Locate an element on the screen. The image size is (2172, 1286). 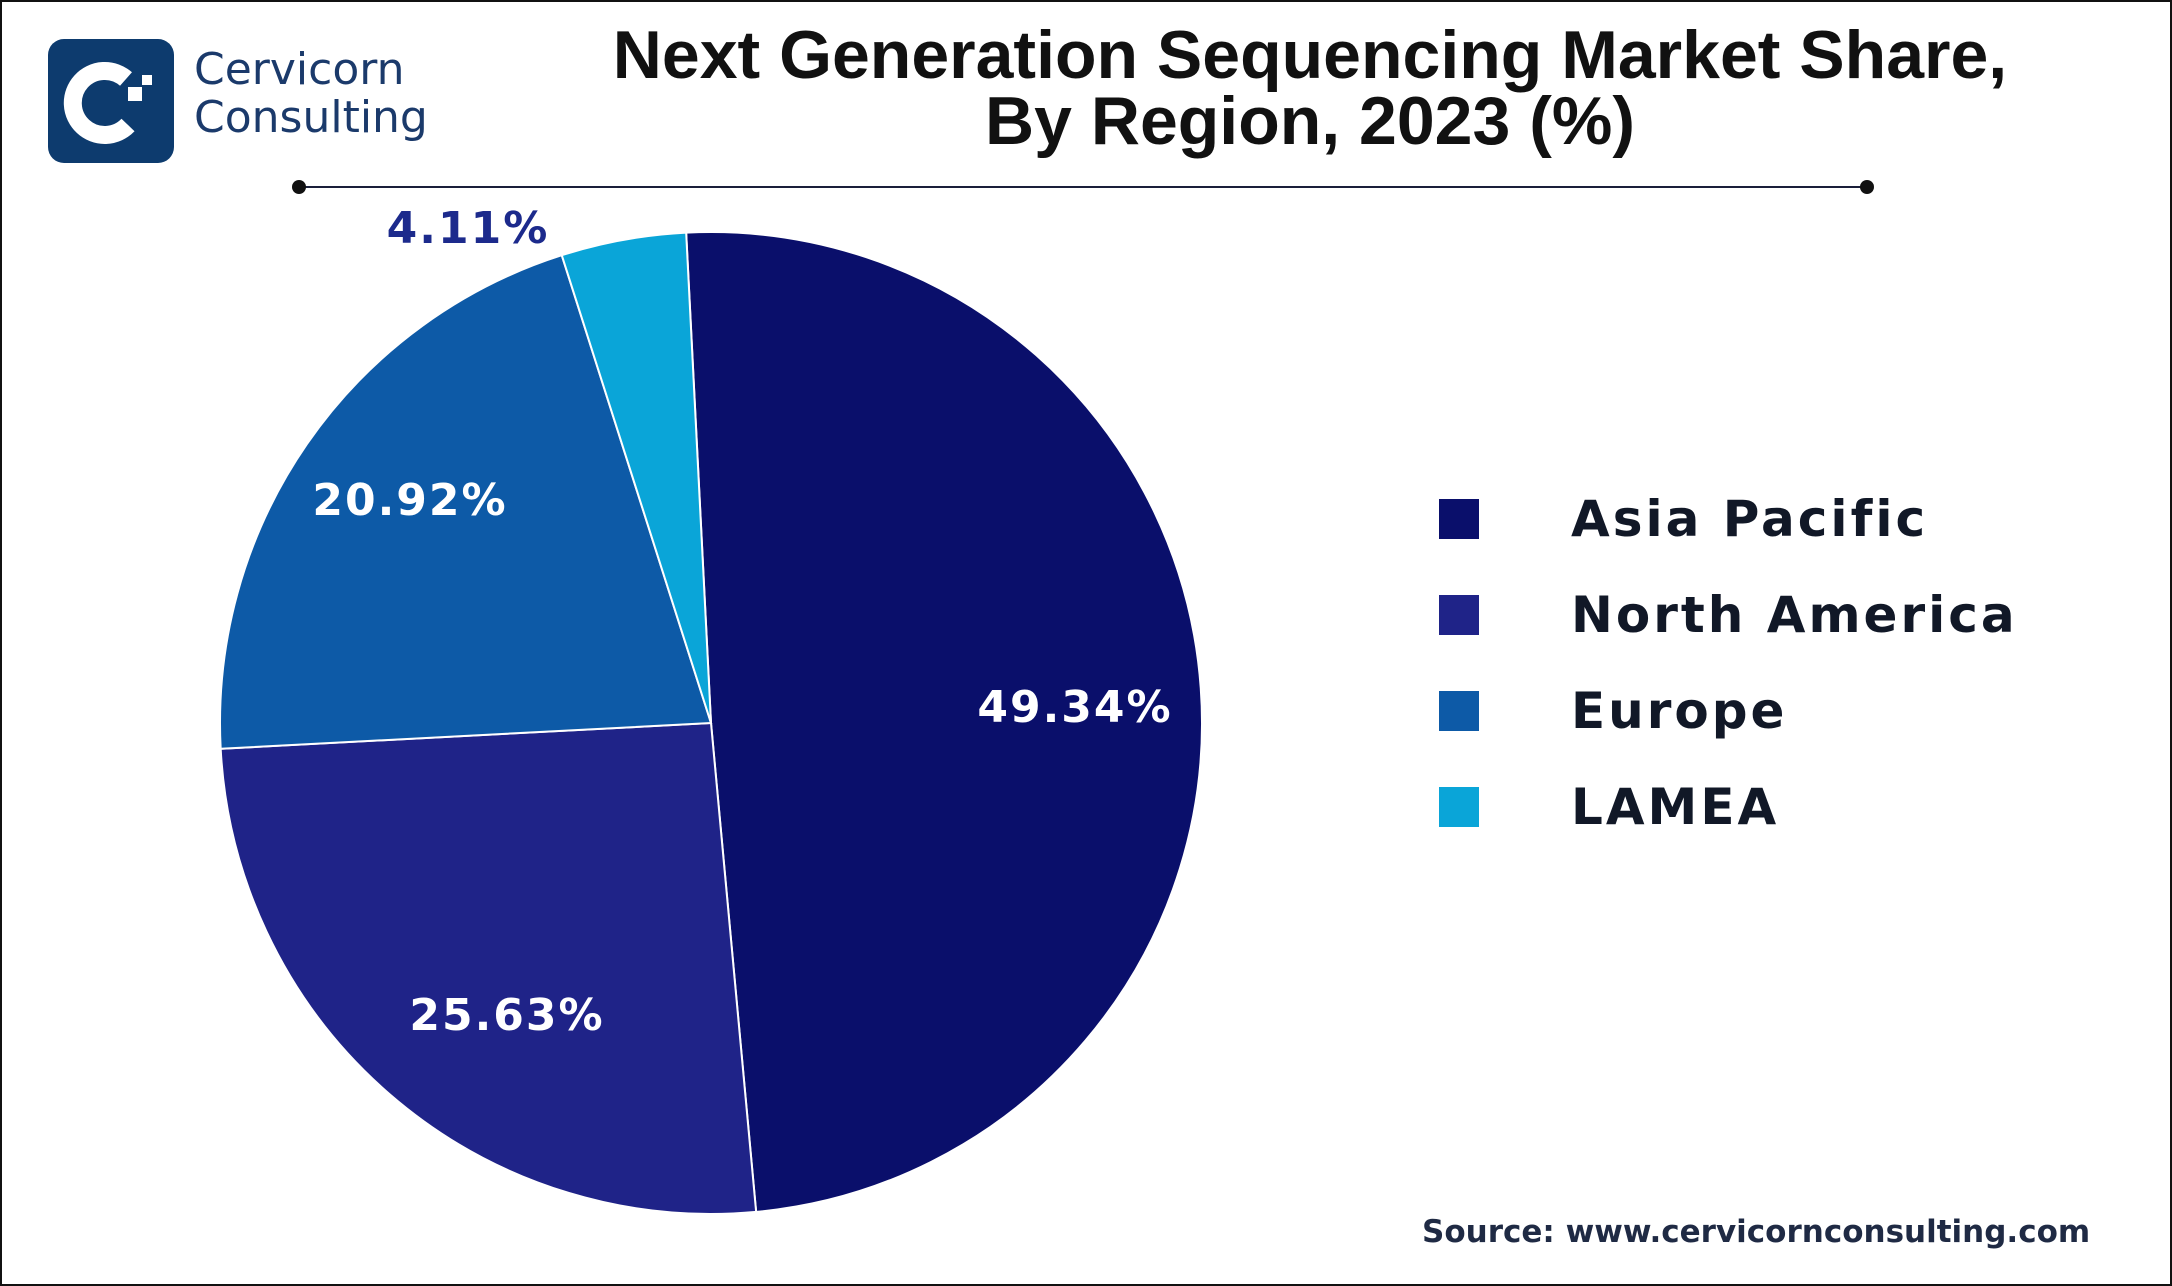
logo-icon is located at coordinates (111, 101).